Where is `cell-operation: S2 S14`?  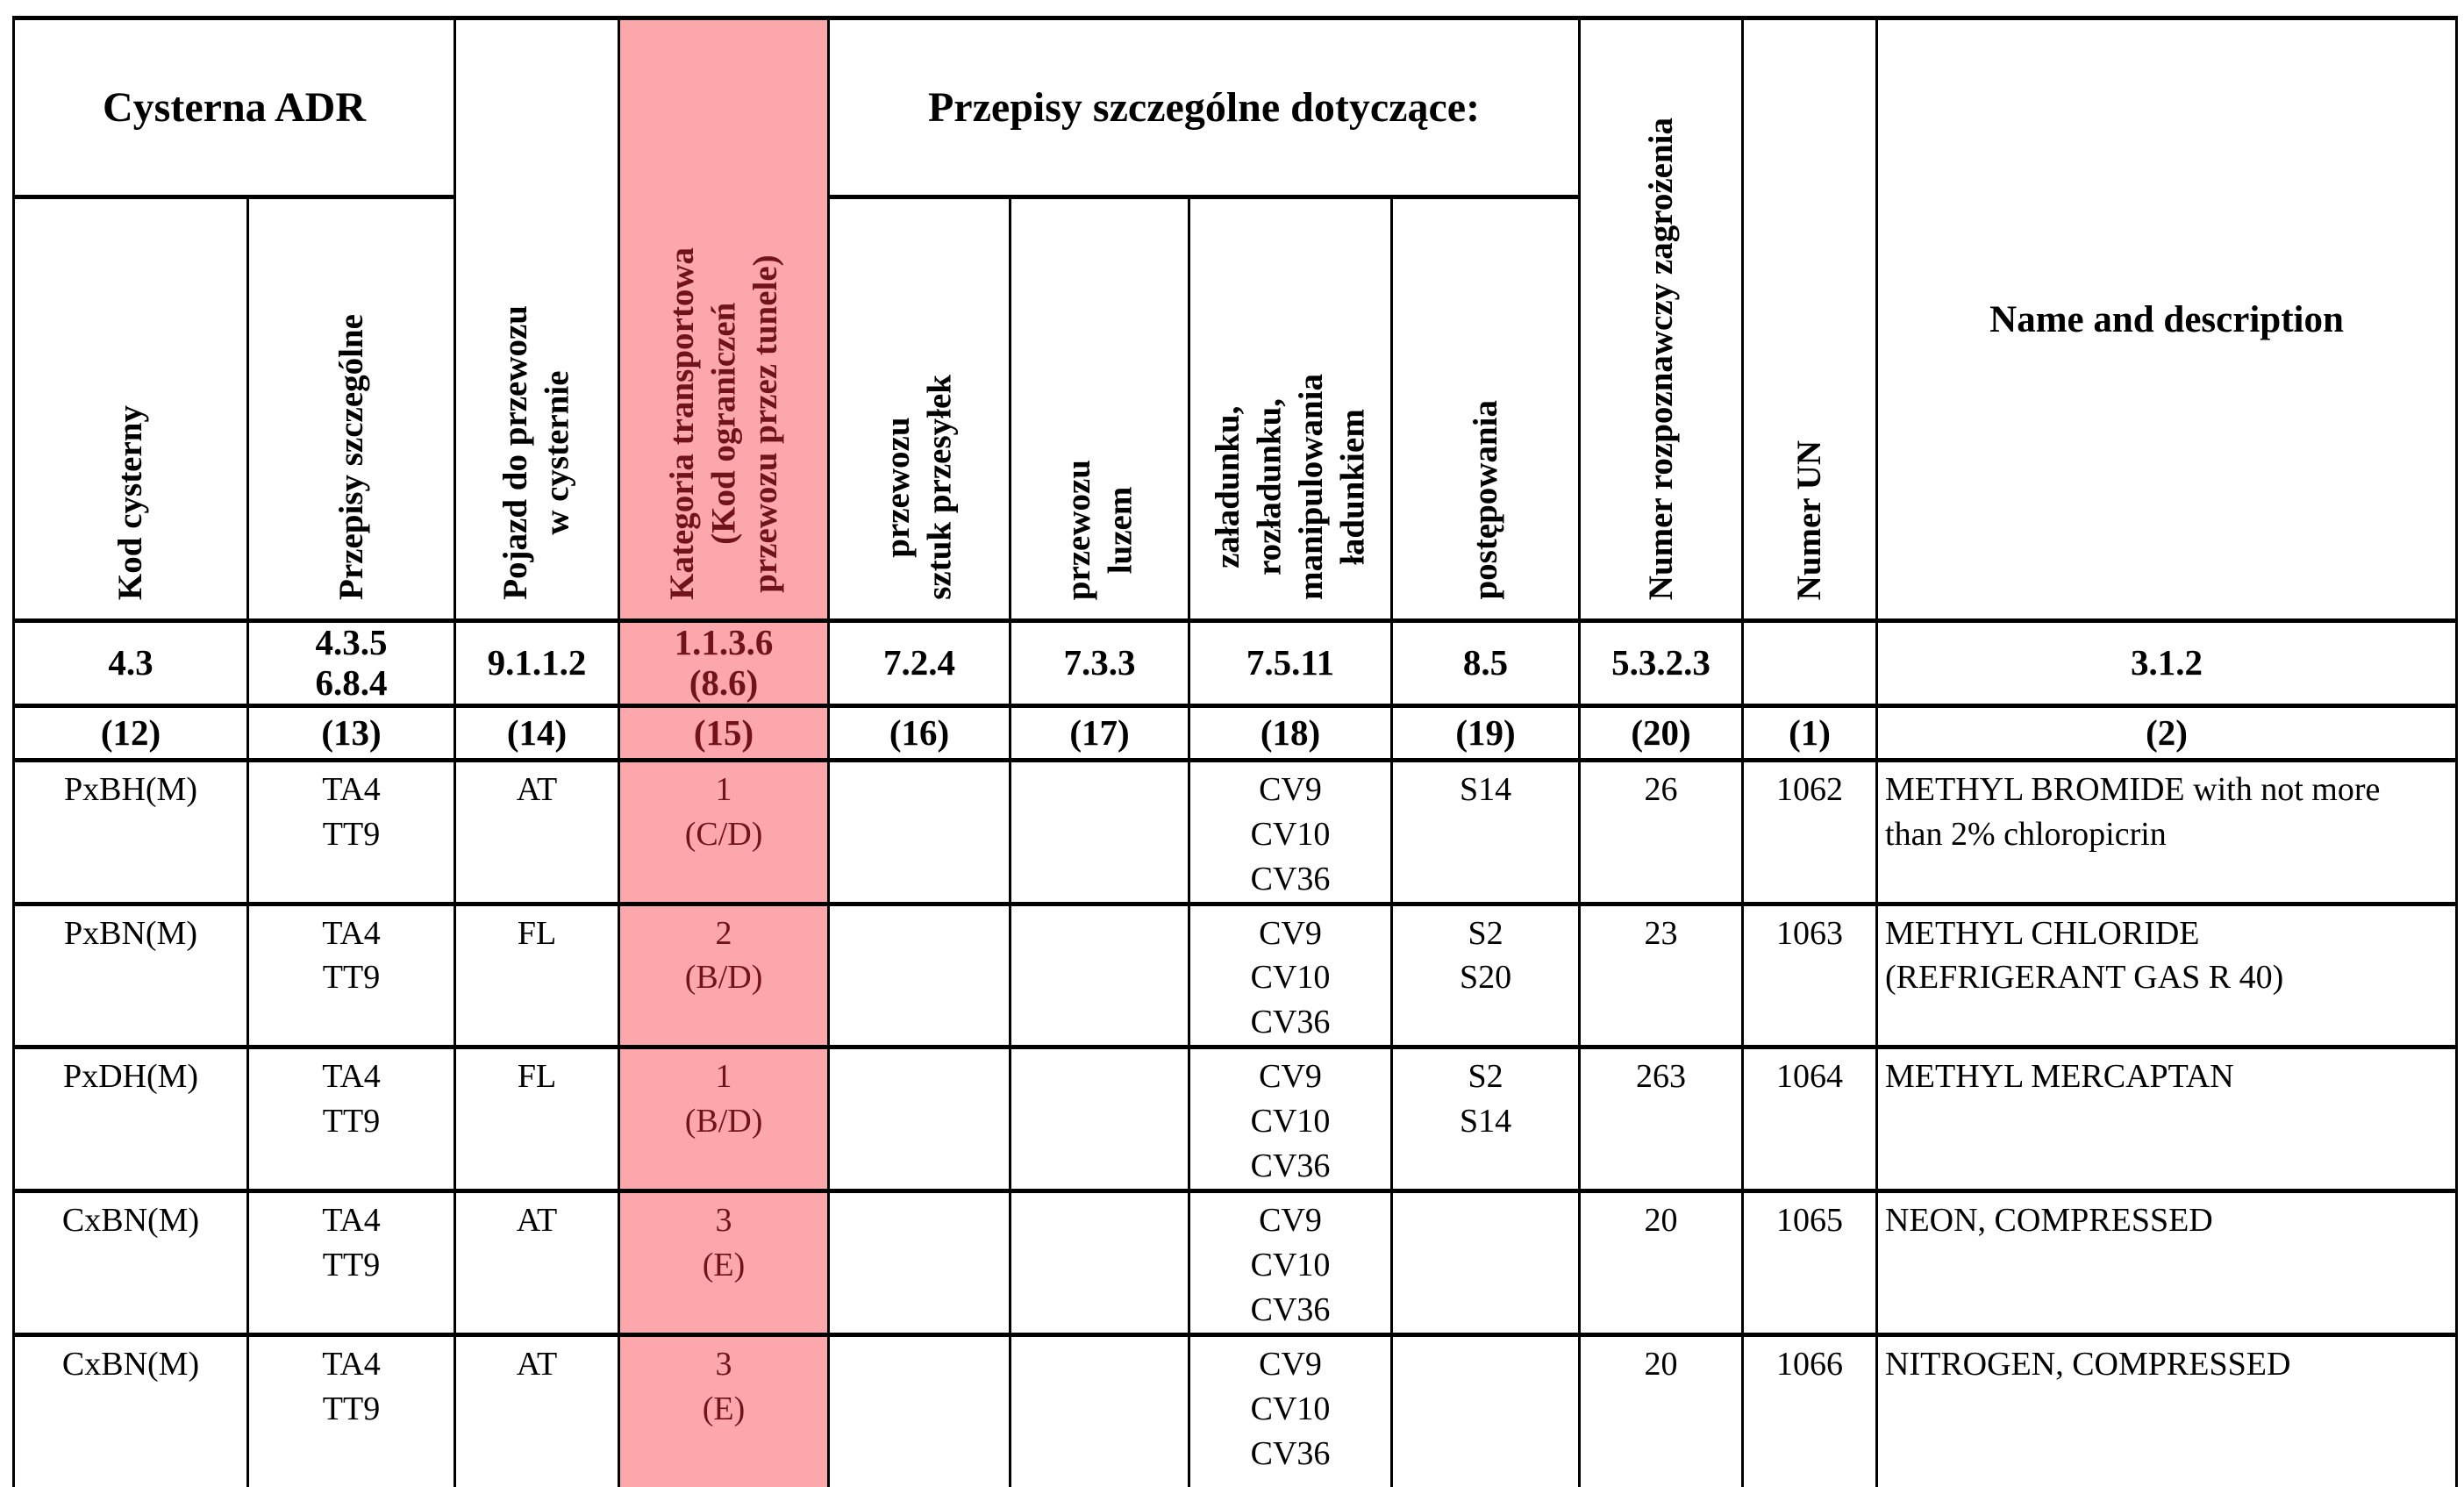
cell-operation: S2 S14 is located at coordinates (1486, 1119).